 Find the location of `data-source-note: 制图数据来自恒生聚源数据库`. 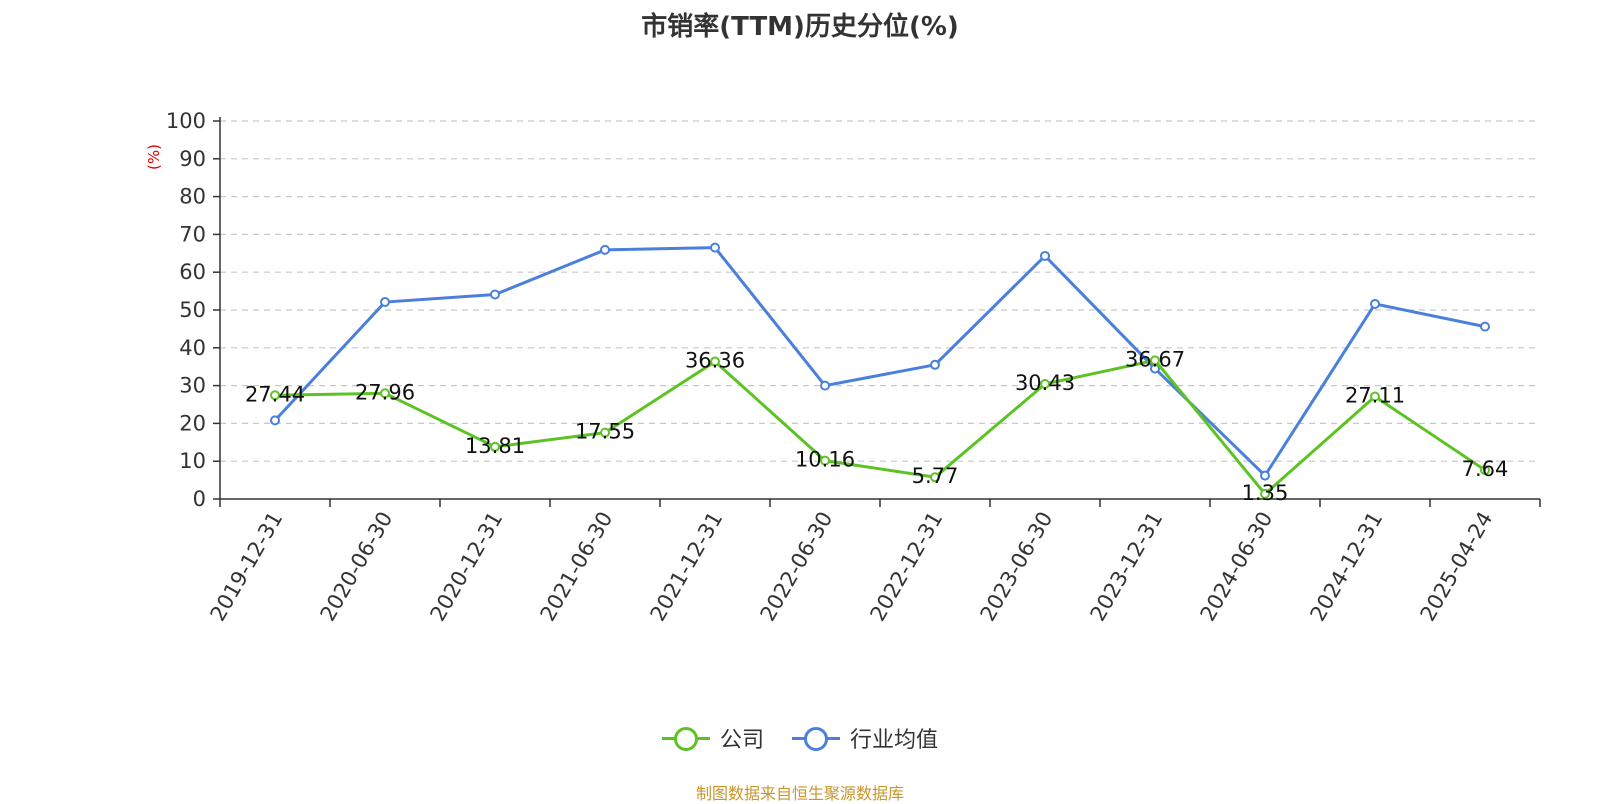

data-source-note: 制图数据来自恒生聚源数据库 is located at coordinates (799, 793).